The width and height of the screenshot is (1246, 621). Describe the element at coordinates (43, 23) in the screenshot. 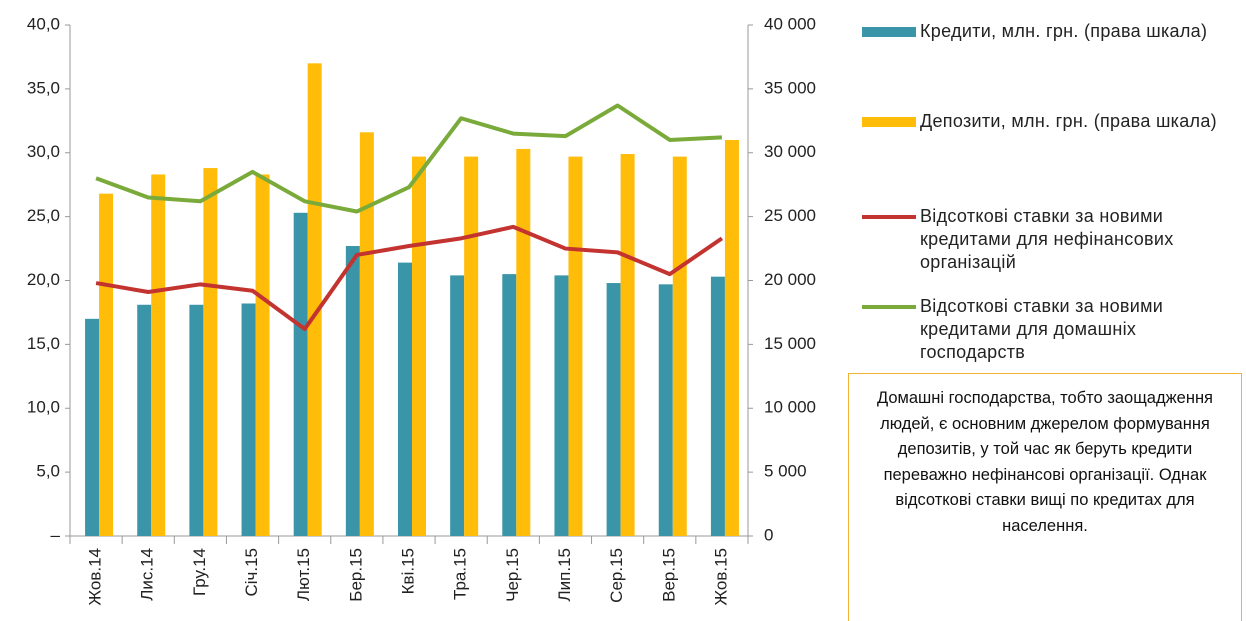

I see `y-tick-label: 40,0` at that location.